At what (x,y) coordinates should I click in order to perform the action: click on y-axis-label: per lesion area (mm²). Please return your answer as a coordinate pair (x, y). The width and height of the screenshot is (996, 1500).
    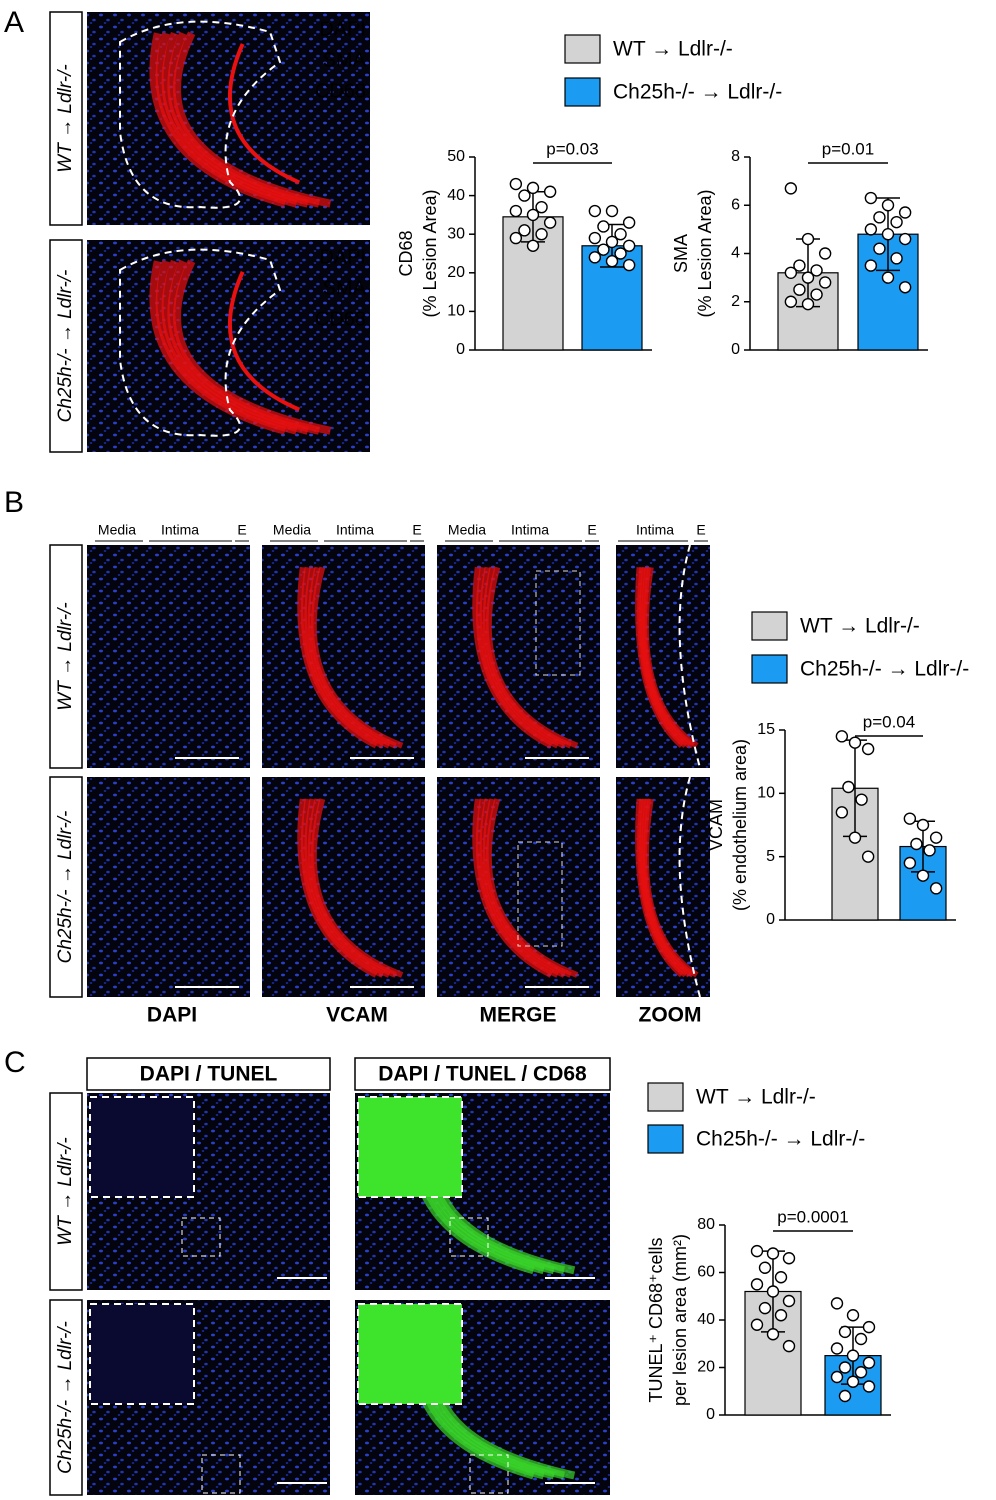
    Looking at the image, I should click on (680, 1320).